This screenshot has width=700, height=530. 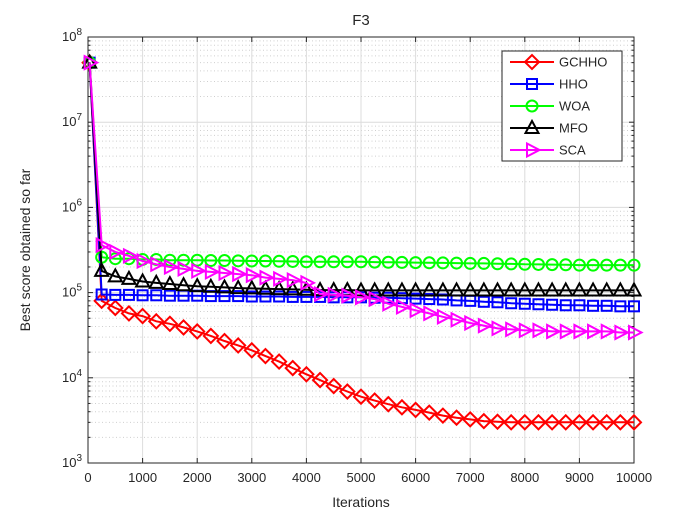 I want to click on legend-label-woa: WOA, so click(x=574, y=106).